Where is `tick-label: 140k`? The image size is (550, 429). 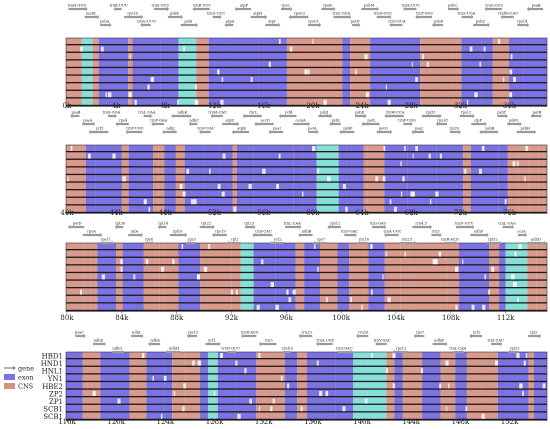
tick-label: 140k is located at coordinates (362, 422).